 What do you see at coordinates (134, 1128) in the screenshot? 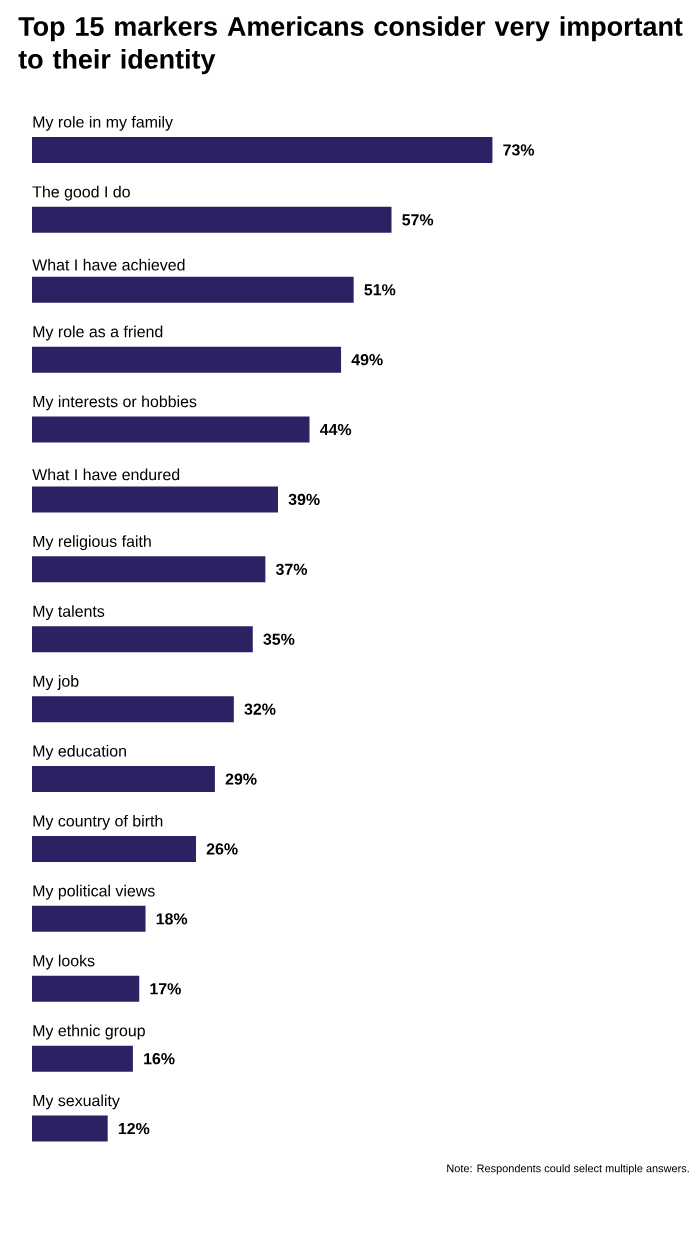
I see `data-label: 12%` at bounding box center [134, 1128].